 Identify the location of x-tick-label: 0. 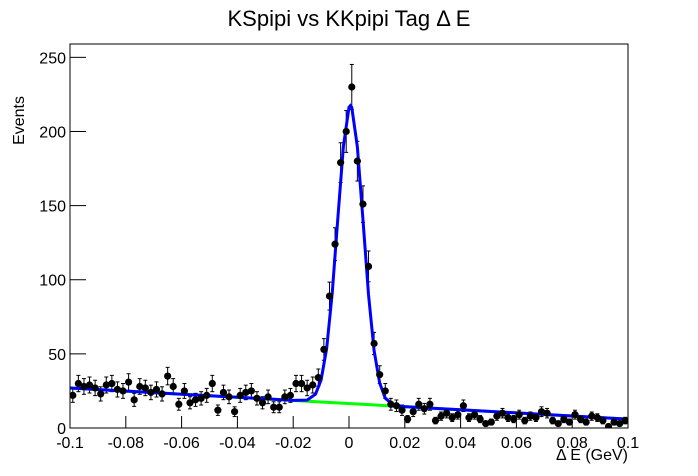
(349, 443).